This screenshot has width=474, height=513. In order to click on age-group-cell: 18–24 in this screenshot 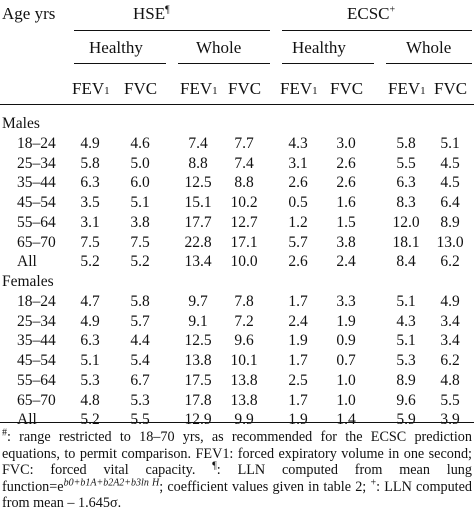, I will do `click(36, 301)`.